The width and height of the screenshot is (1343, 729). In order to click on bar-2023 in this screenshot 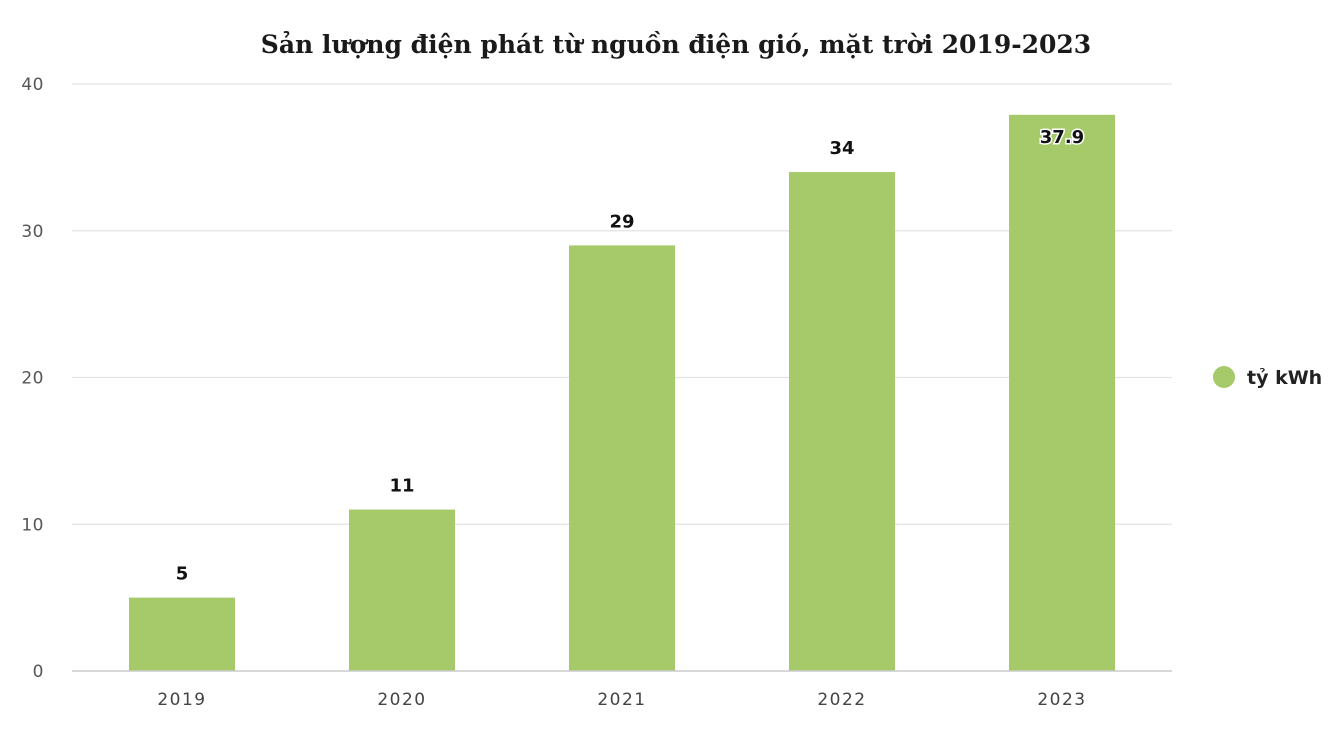, I will do `click(1062, 392)`.